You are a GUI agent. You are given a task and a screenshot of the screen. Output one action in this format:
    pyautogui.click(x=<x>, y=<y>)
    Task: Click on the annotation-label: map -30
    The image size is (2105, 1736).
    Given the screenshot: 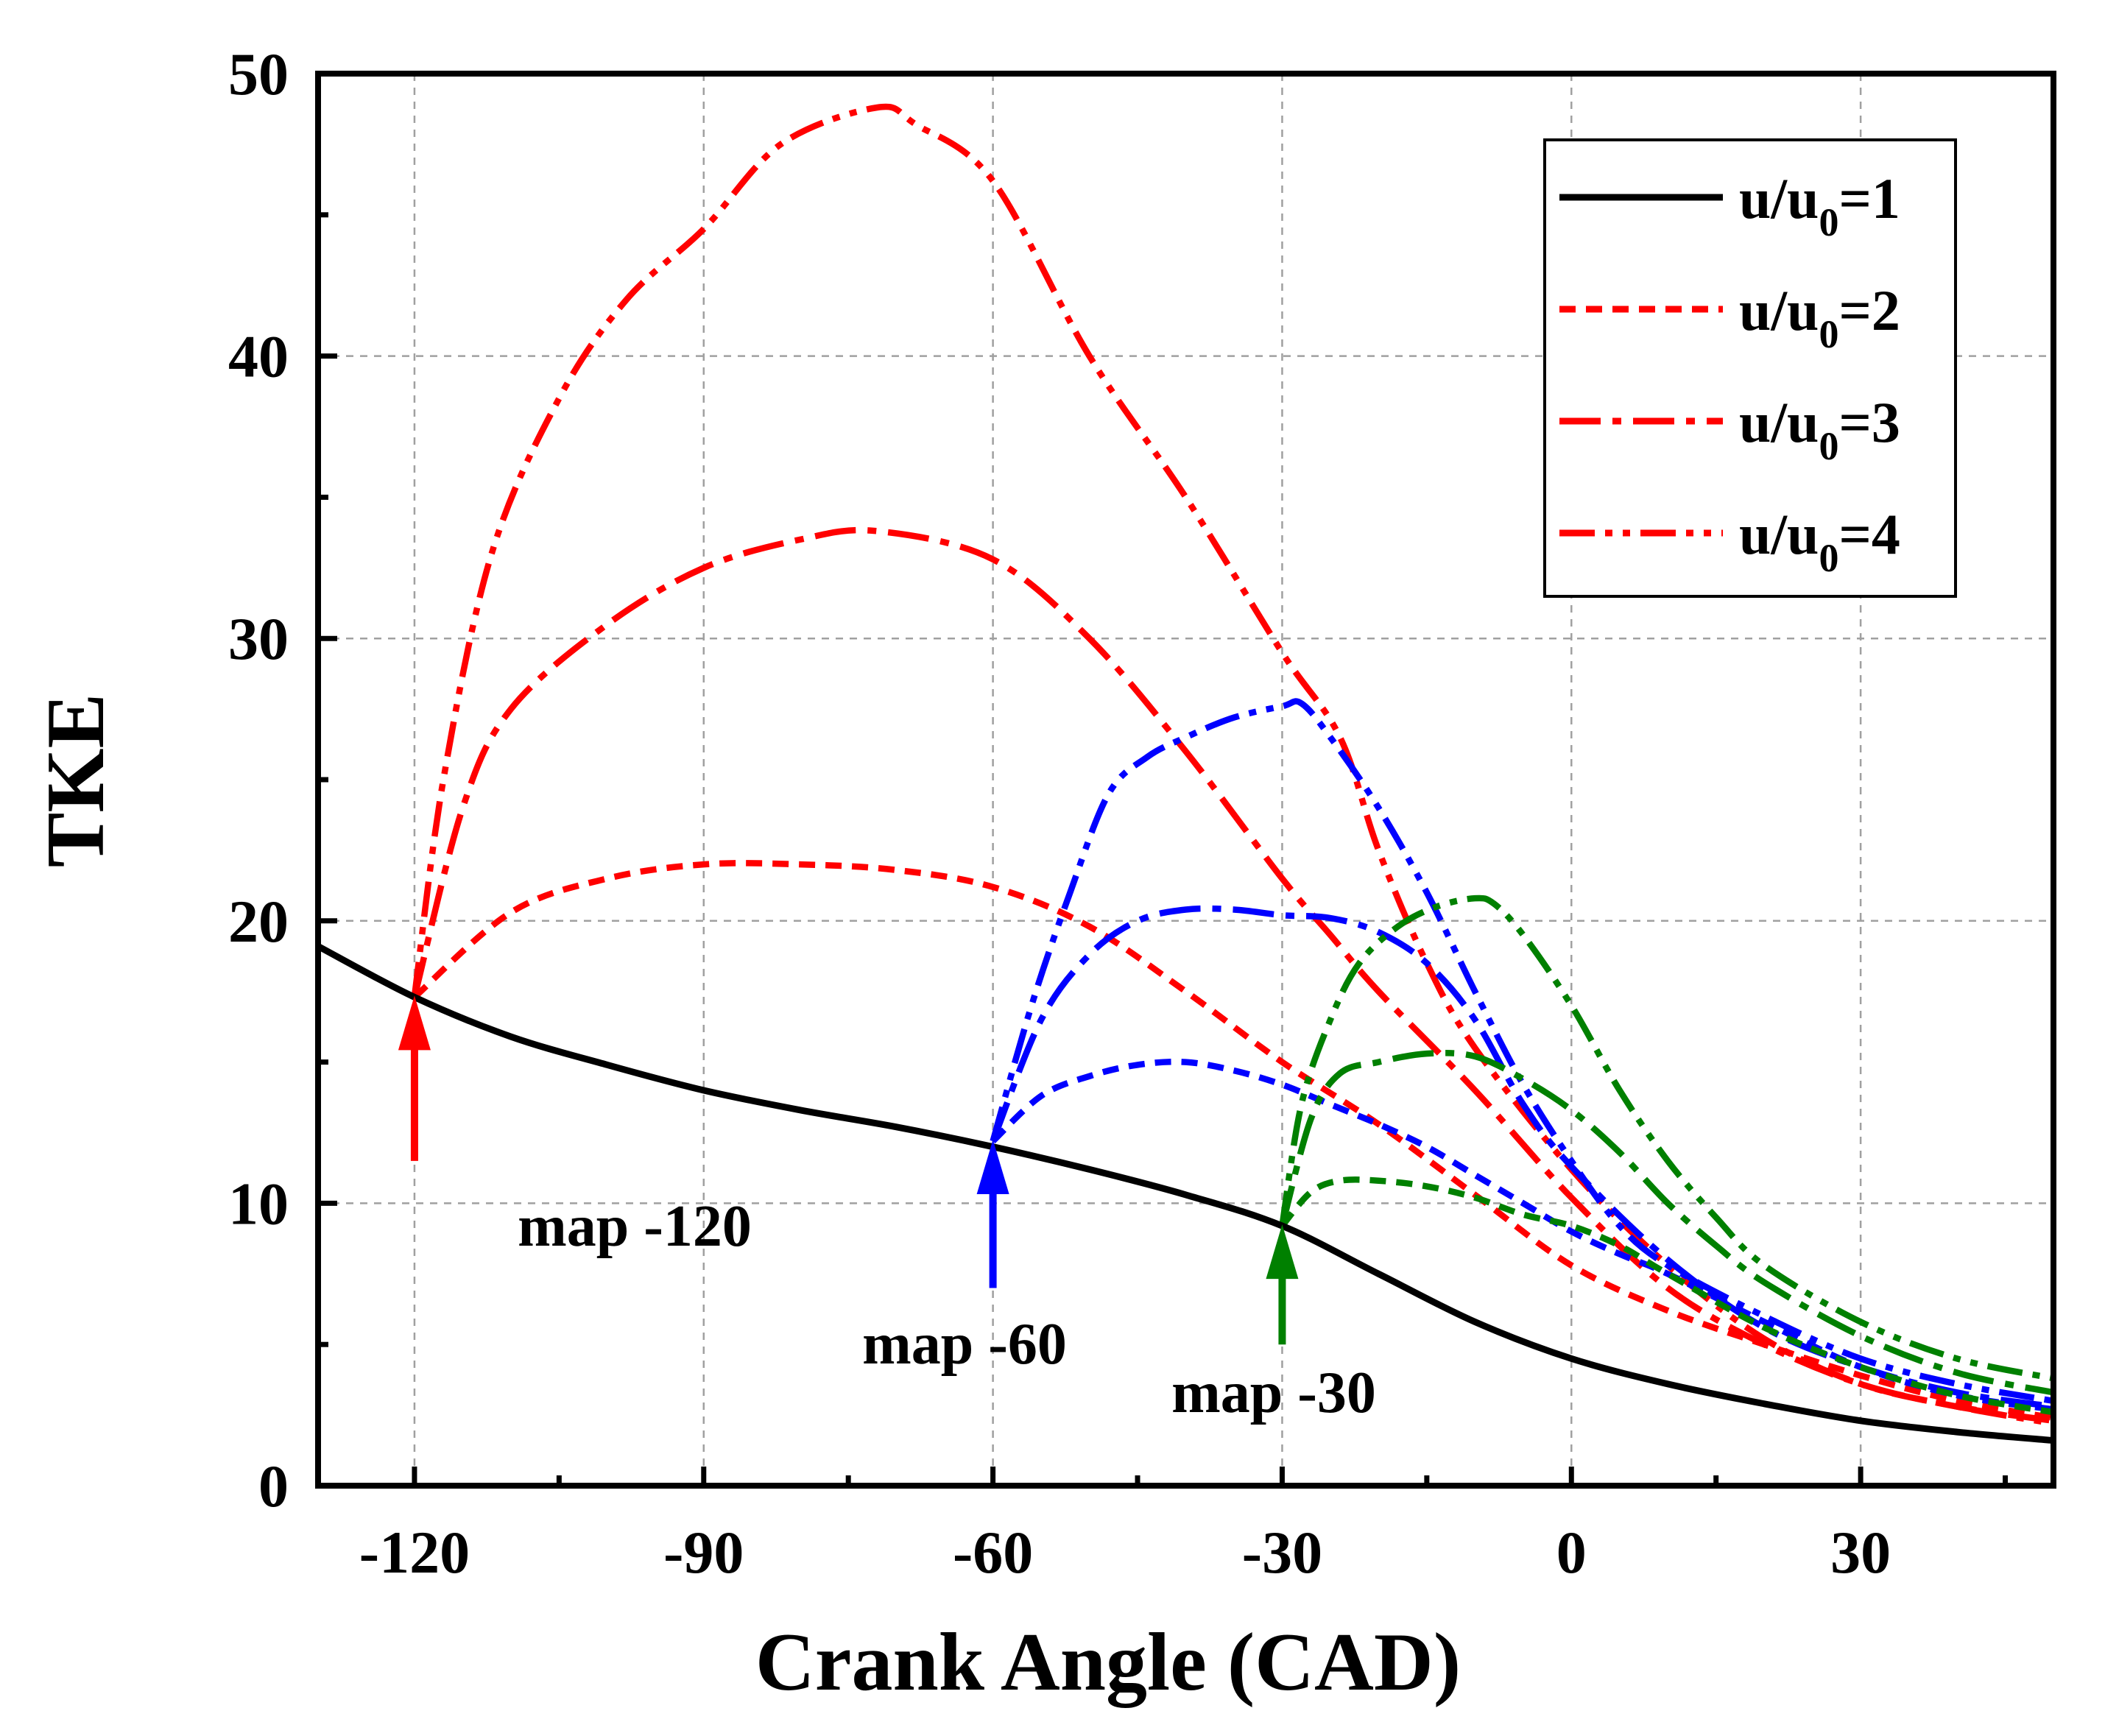 What is the action you would take?
    pyautogui.click(x=1273, y=1393)
    